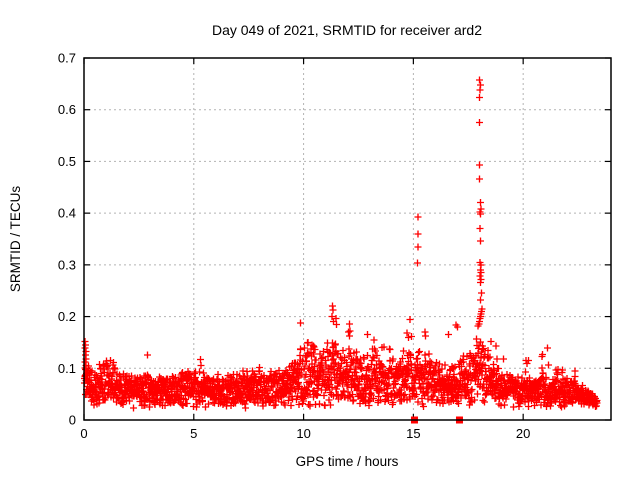 Image resolution: width=640 pixels, height=480 pixels. Describe the element at coordinates (67, 368) in the screenshot. I see `y-tick-label: 0.1` at that location.